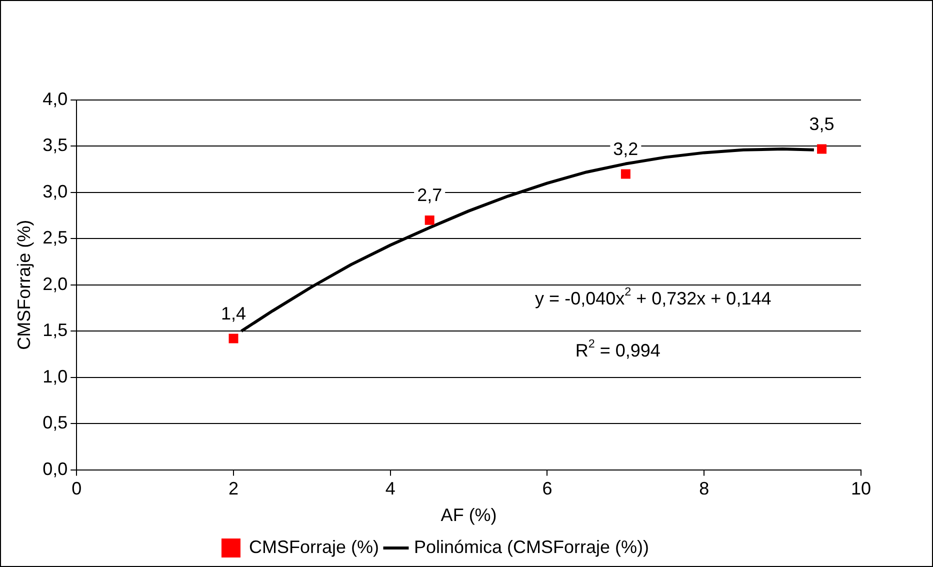  Describe the element at coordinates (390, 488) in the screenshot. I see `x-tick-label: 4` at that location.